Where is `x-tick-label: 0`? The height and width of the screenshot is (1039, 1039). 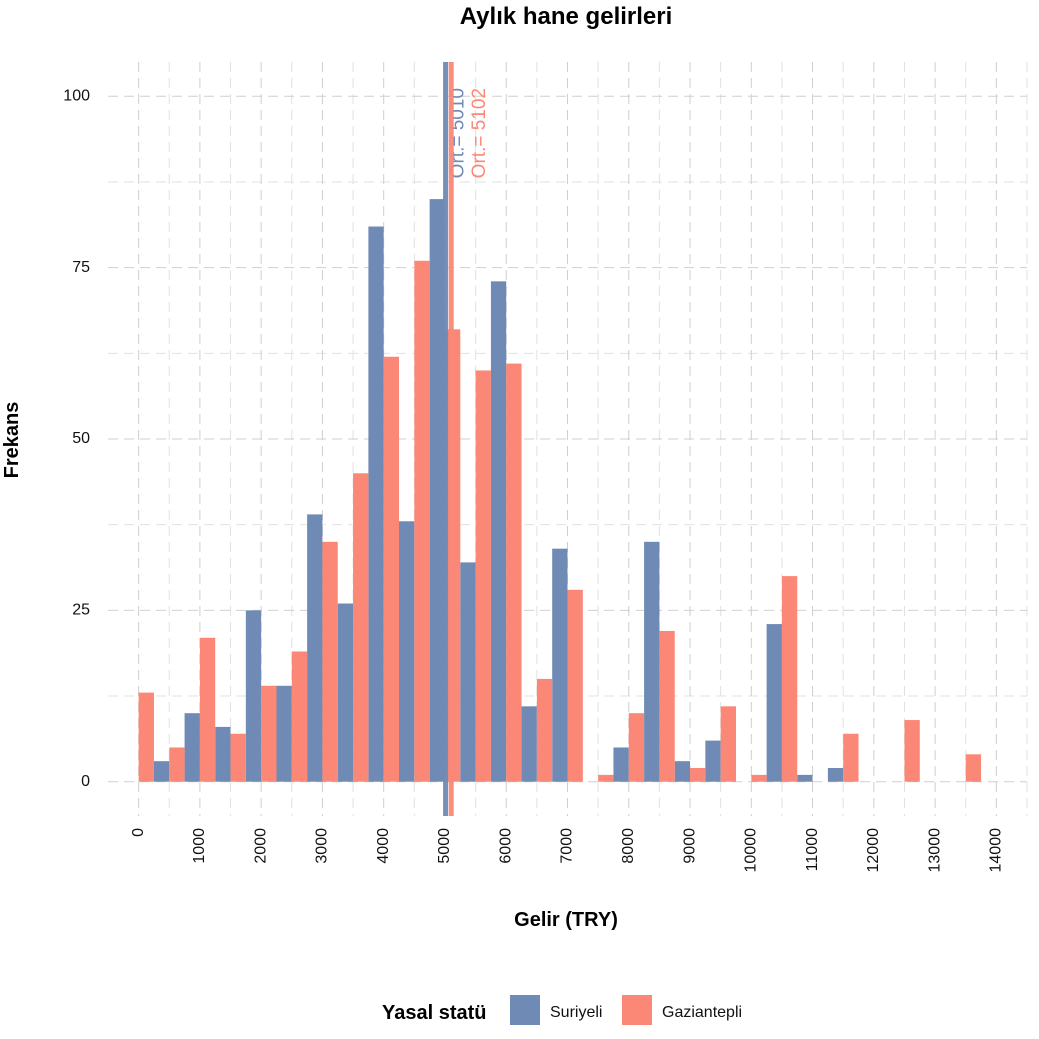
x-tick-label: 0 is located at coordinates (138, 832).